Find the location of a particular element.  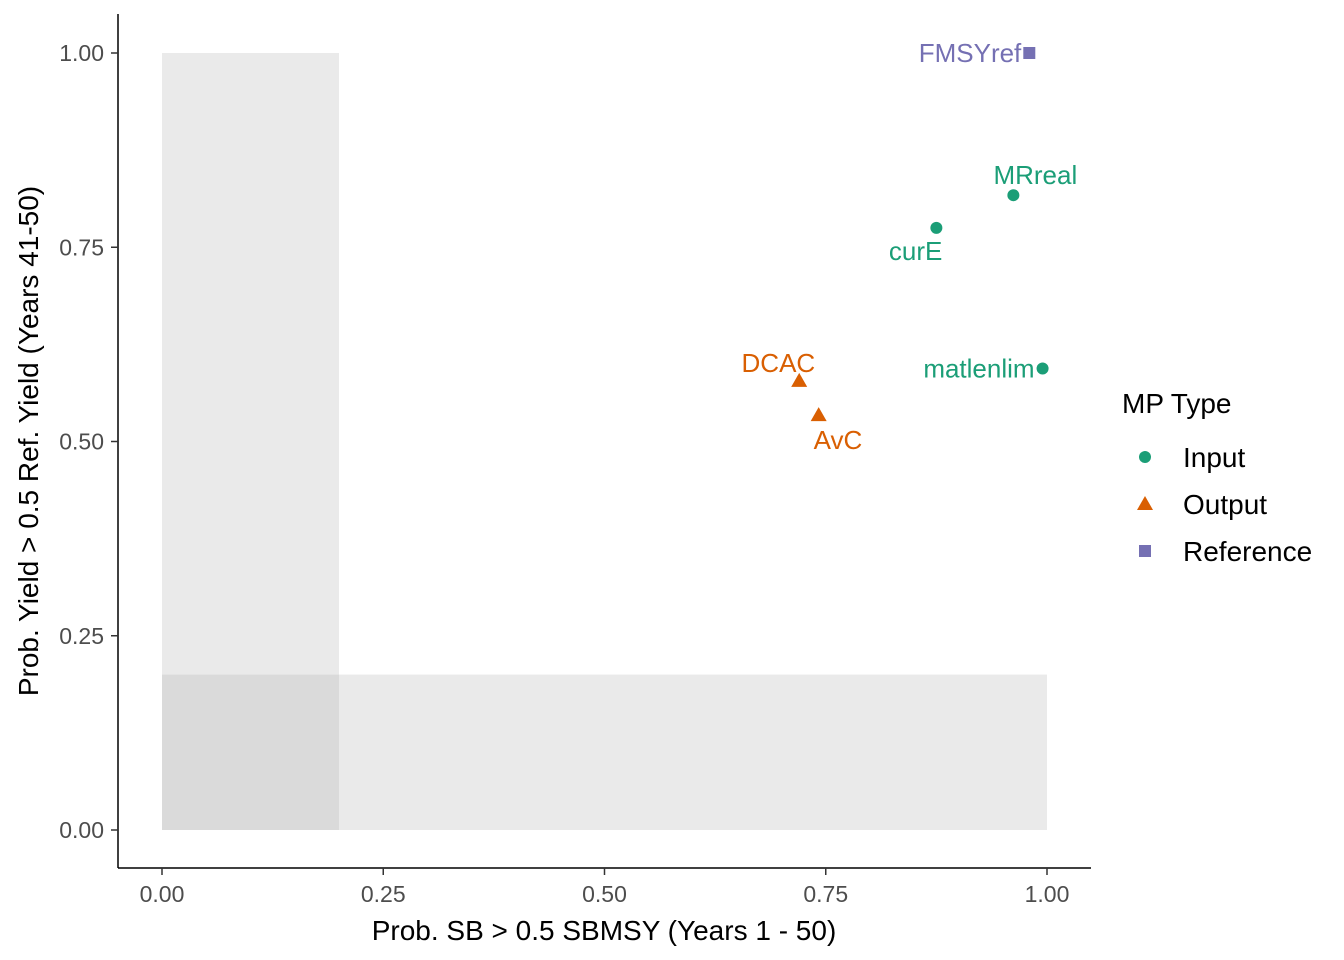

legend-label-reference: Reference is located at coordinates (1247, 551).